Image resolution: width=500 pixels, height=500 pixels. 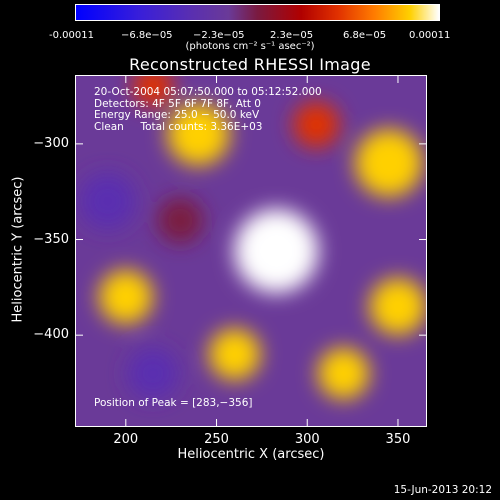 I want to click on y-tick-label: −300, so click(x=51, y=143).